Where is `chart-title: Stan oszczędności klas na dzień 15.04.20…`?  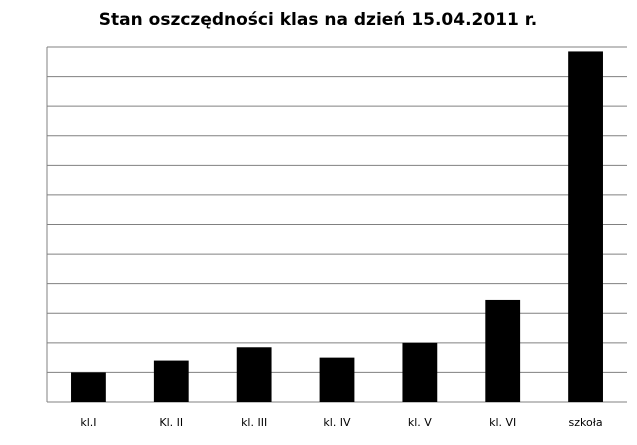
chart-title: Stan oszczędności klas na dzień 15.04.20… is located at coordinates (318, 20).